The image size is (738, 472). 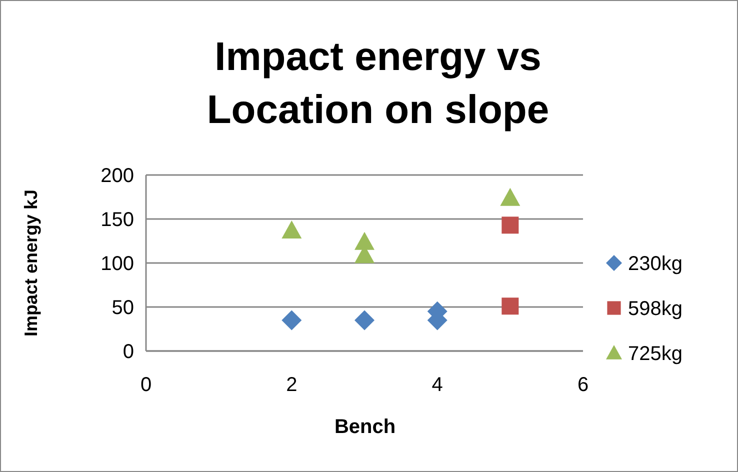 I want to click on y-tick-label: 200, so click(x=117, y=176).